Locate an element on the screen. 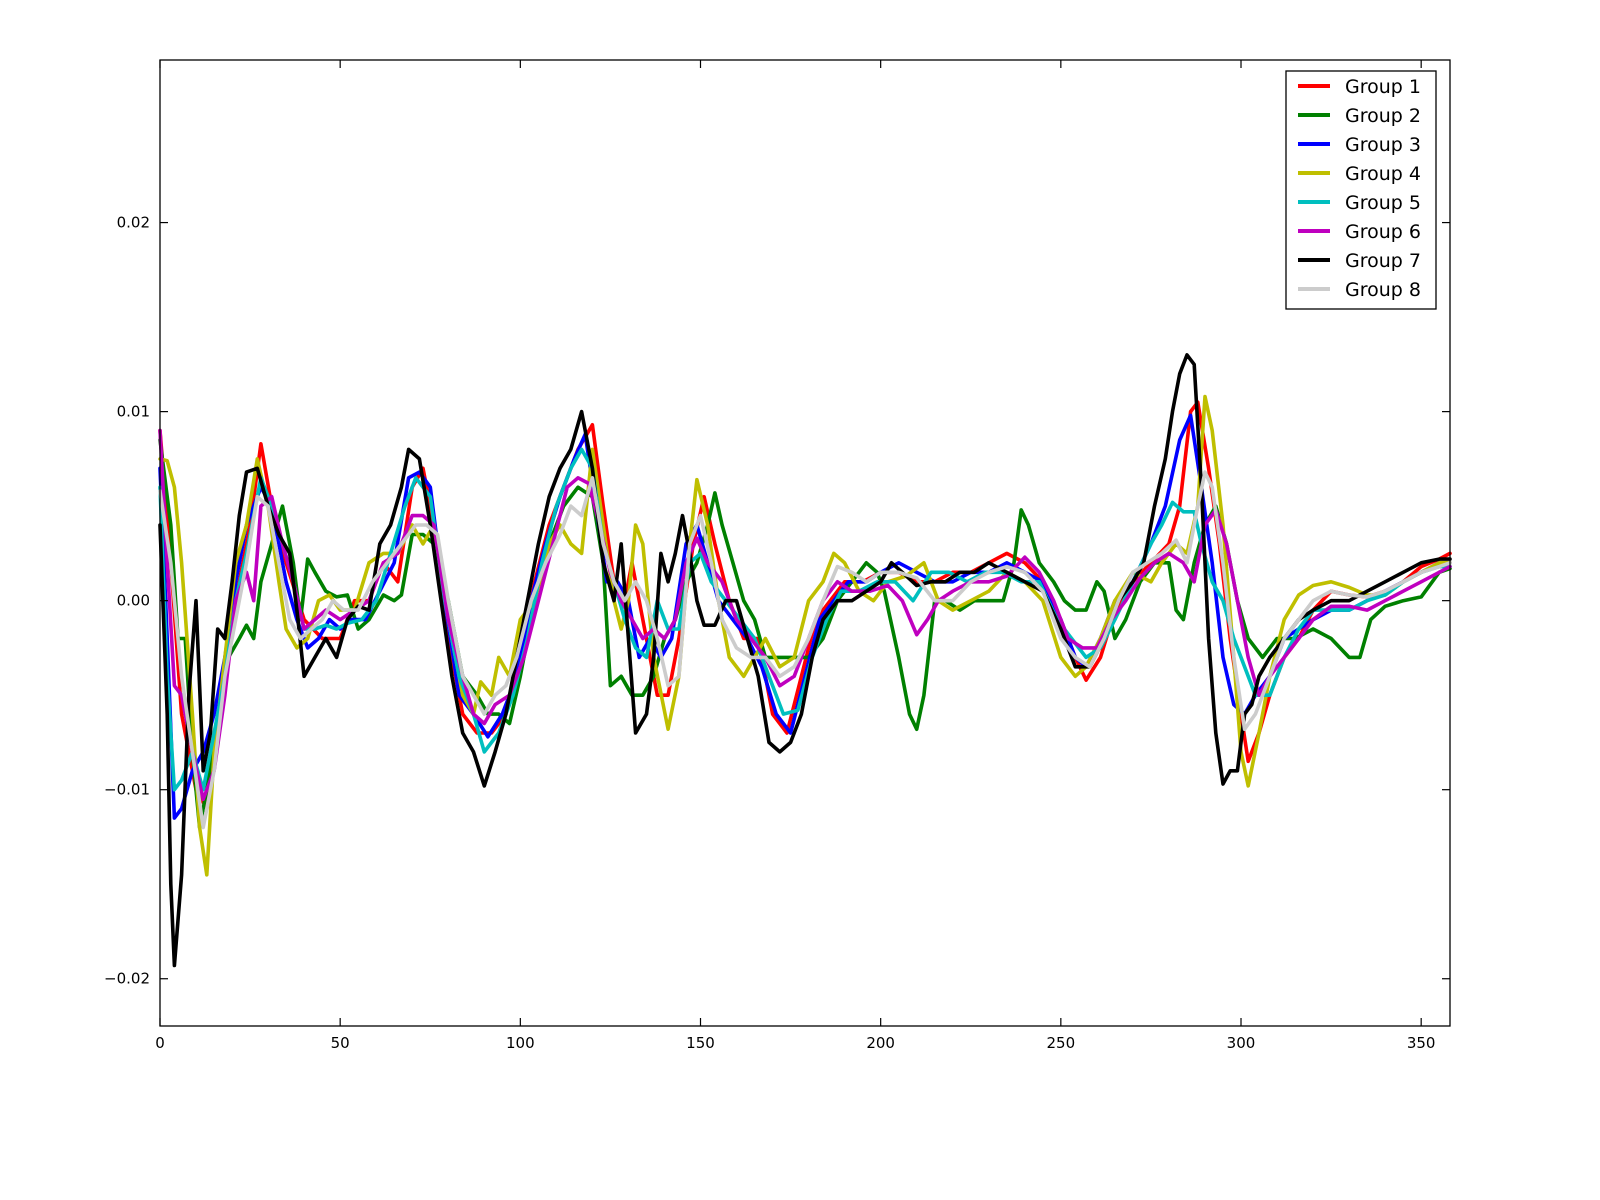 The height and width of the screenshot is (1200, 1600). y-tick-label: 0.01 is located at coordinates (133, 412).